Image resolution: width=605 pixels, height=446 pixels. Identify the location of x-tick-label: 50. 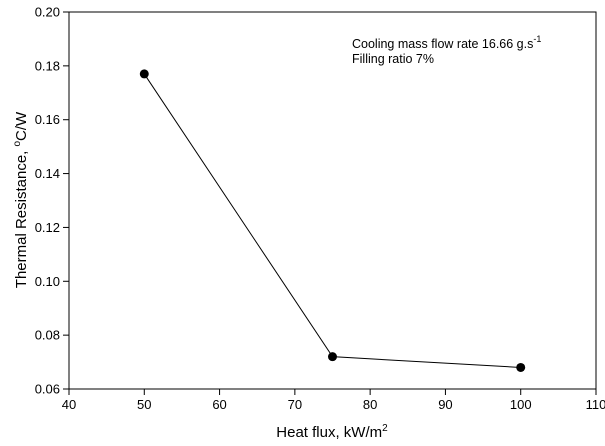
(144, 404).